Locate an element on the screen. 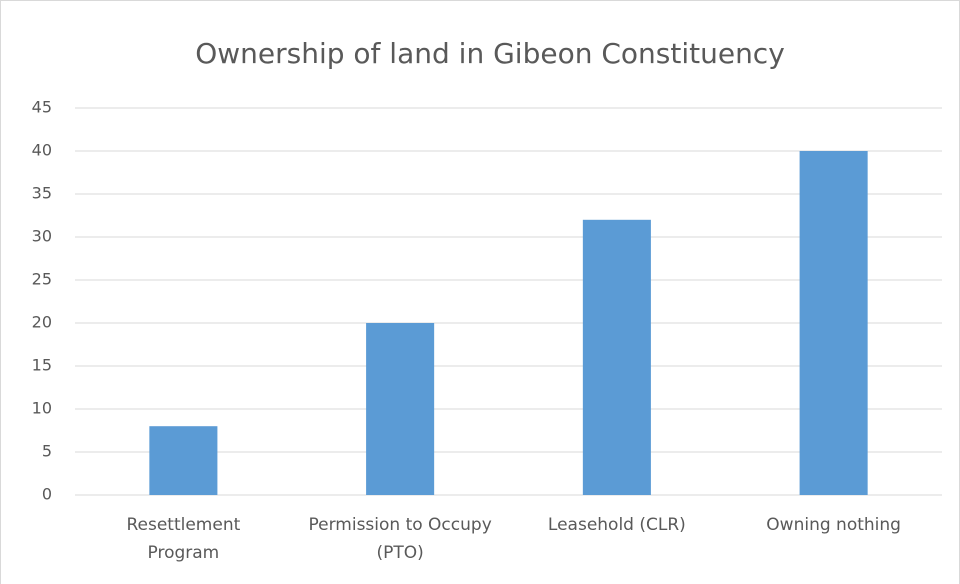 The height and width of the screenshot is (584, 960). x-tick-label: Permission to Occupy (PTO) is located at coordinates (400, 539).